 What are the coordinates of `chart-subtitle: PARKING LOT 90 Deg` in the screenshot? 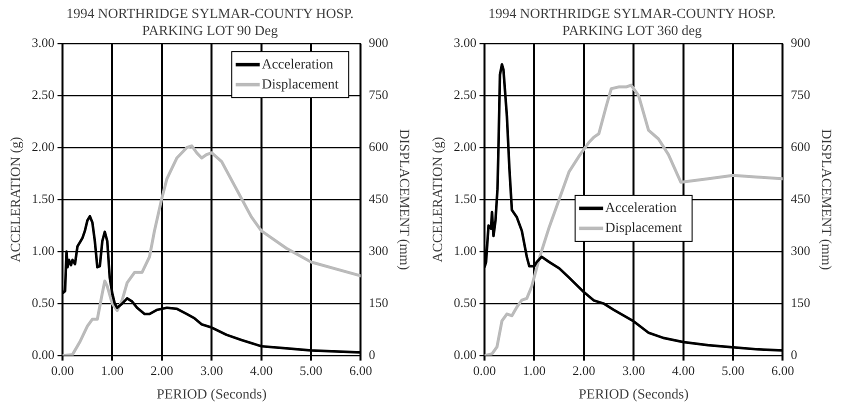 It's located at (210, 31).